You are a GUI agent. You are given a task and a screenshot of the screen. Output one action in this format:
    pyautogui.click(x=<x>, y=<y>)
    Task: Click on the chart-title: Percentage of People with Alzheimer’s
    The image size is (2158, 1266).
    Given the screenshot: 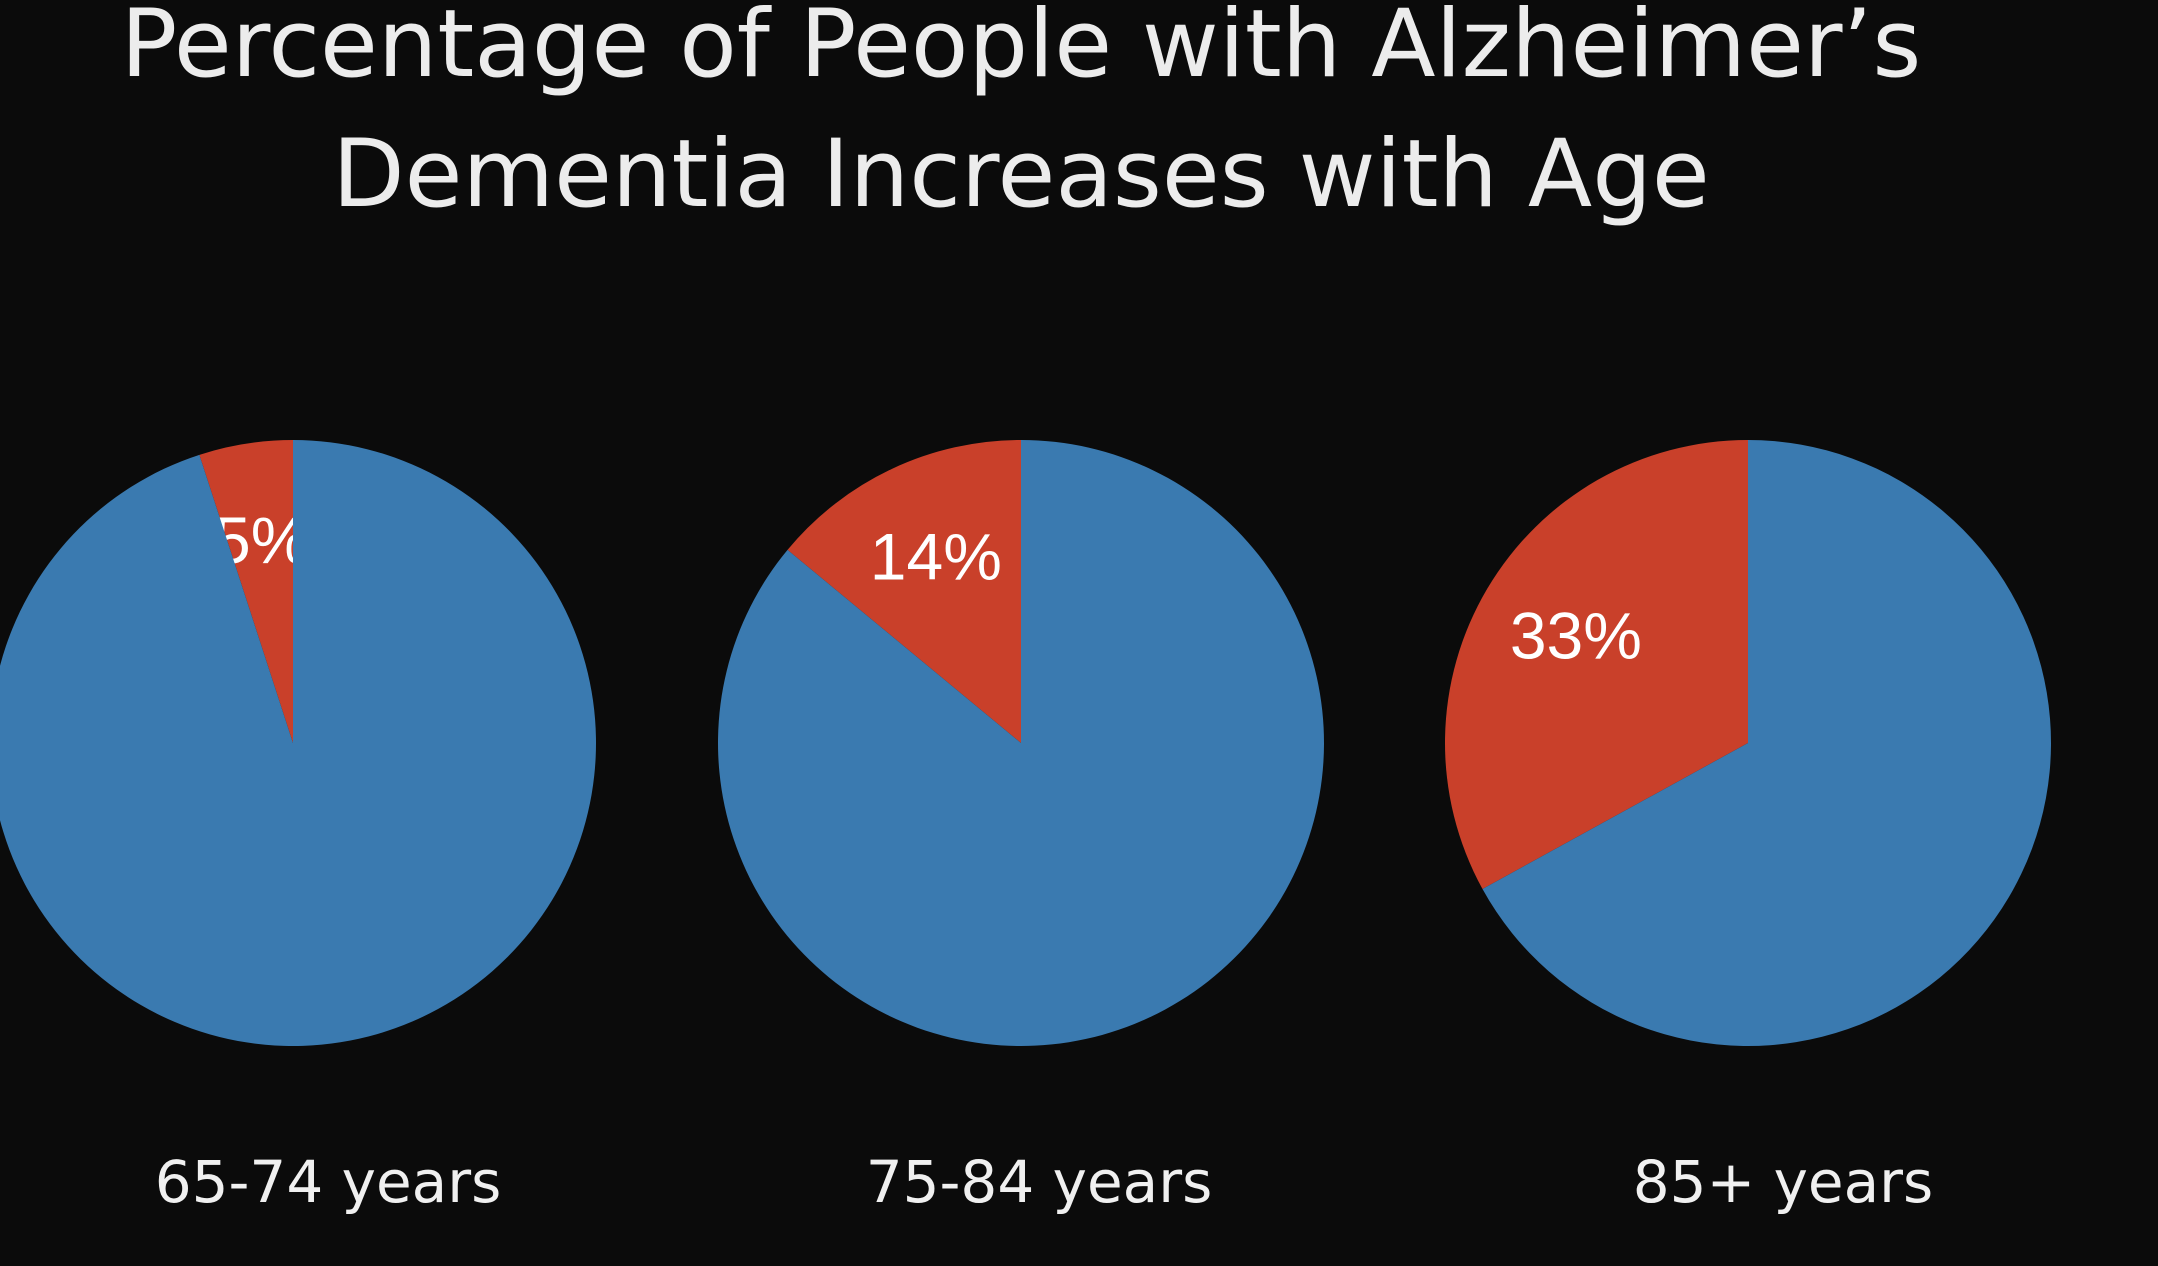 What is the action you would take?
    pyautogui.click(x=1021, y=49)
    